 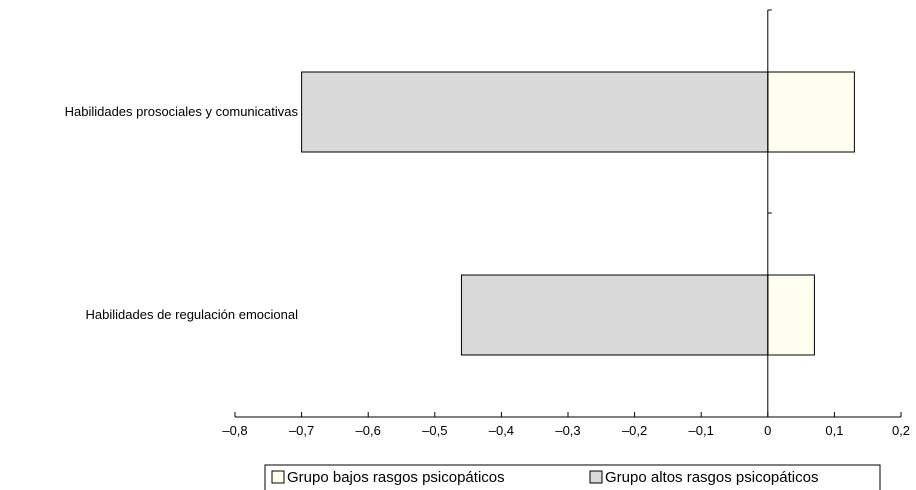 What do you see at coordinates (234, 430) in the screenshot?
I see `x-tick-label: –0,8` at bounding box center [234, 430].